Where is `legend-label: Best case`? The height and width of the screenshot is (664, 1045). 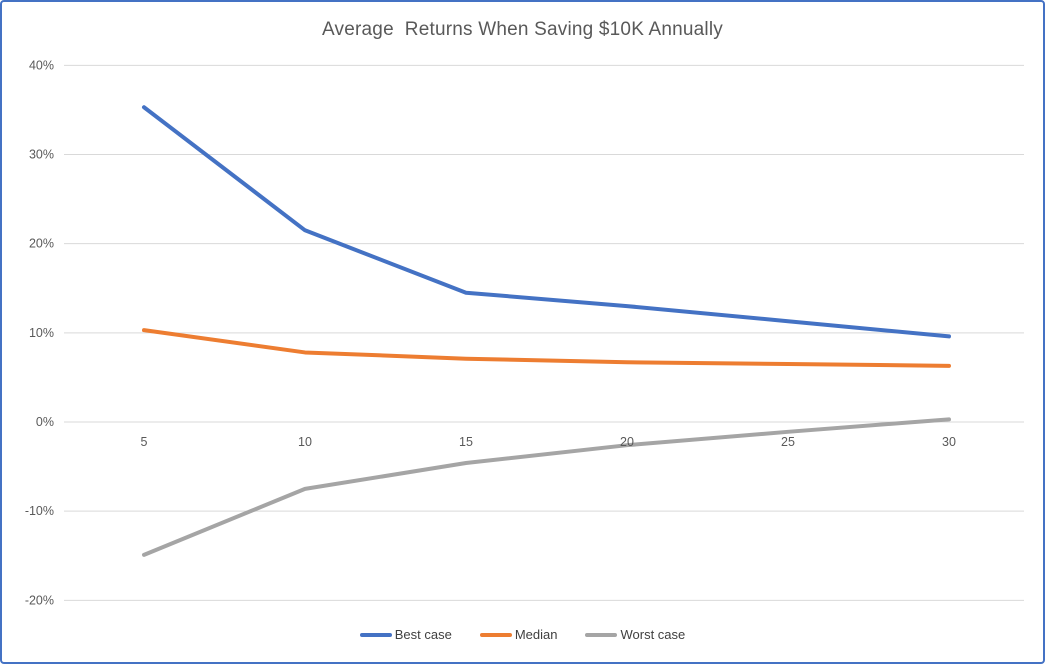 legend-label: Best case is located at coordinates (423, 634).